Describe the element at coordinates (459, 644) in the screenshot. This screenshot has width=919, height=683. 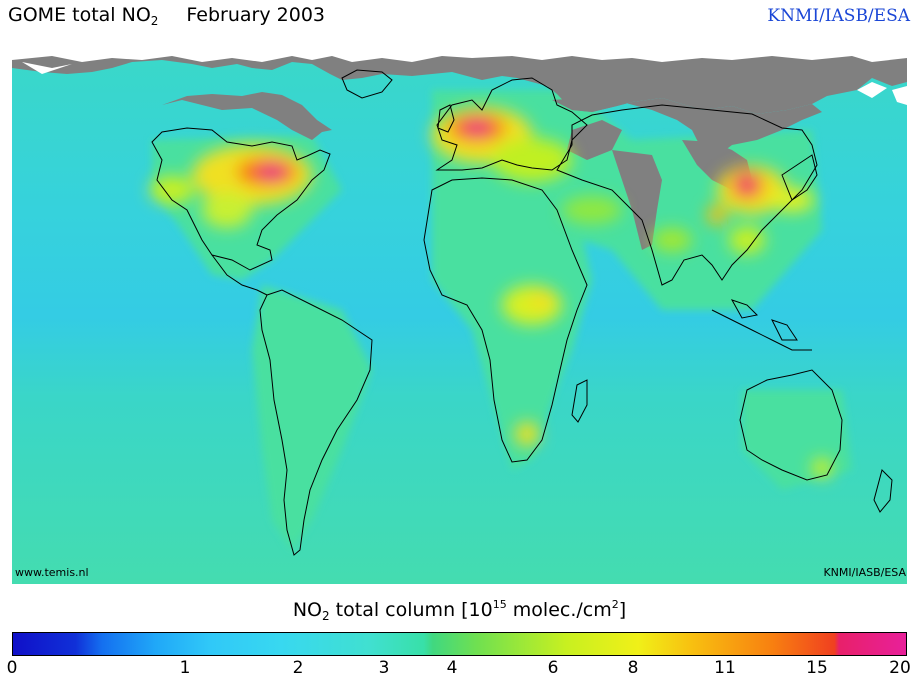
I see `color-scale-bar` at that location.